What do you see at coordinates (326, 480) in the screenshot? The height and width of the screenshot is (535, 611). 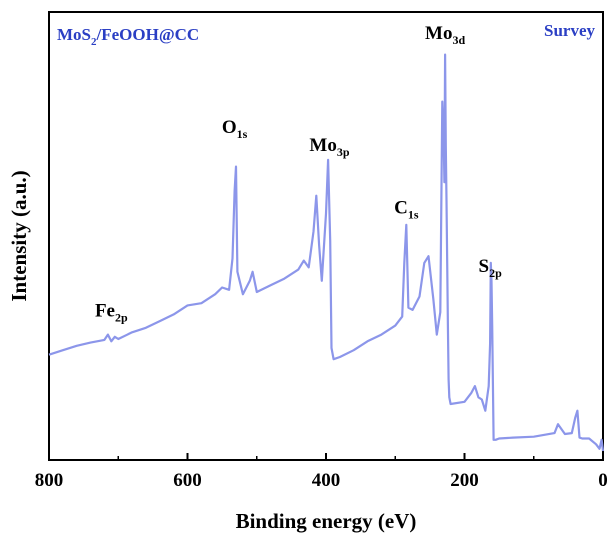 I see `x-tick-label: 400` at bounding box center [326, 480].